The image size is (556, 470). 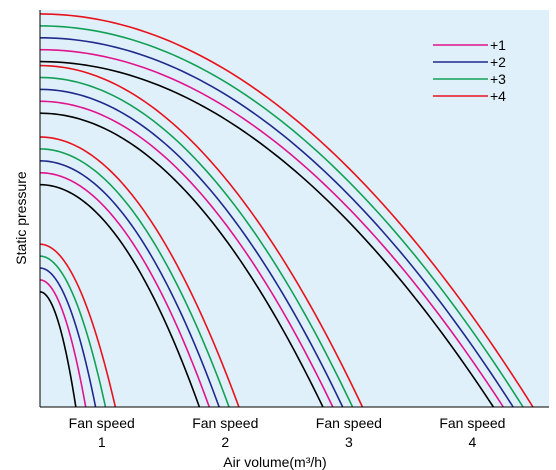 I want to click on legend: +1+2+3+4, so click(x=469, y=70).